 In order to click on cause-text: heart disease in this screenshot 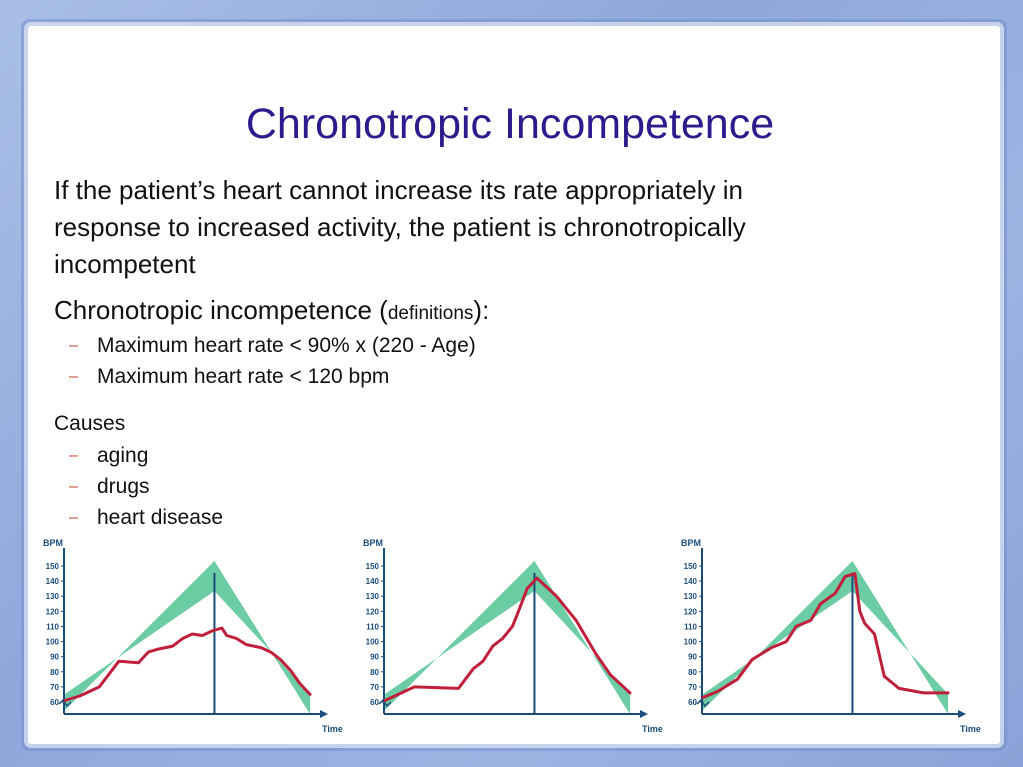, I will do `click(160, 517)`.